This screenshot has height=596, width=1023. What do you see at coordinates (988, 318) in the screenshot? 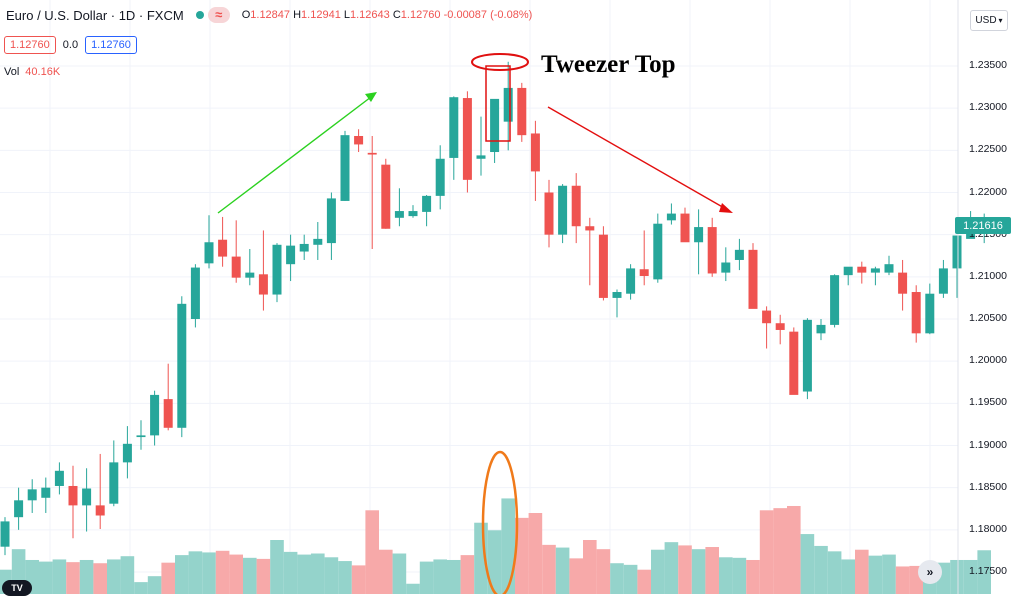
I see `price-tick-label: 1.20500` at bounding box center [988, 318].